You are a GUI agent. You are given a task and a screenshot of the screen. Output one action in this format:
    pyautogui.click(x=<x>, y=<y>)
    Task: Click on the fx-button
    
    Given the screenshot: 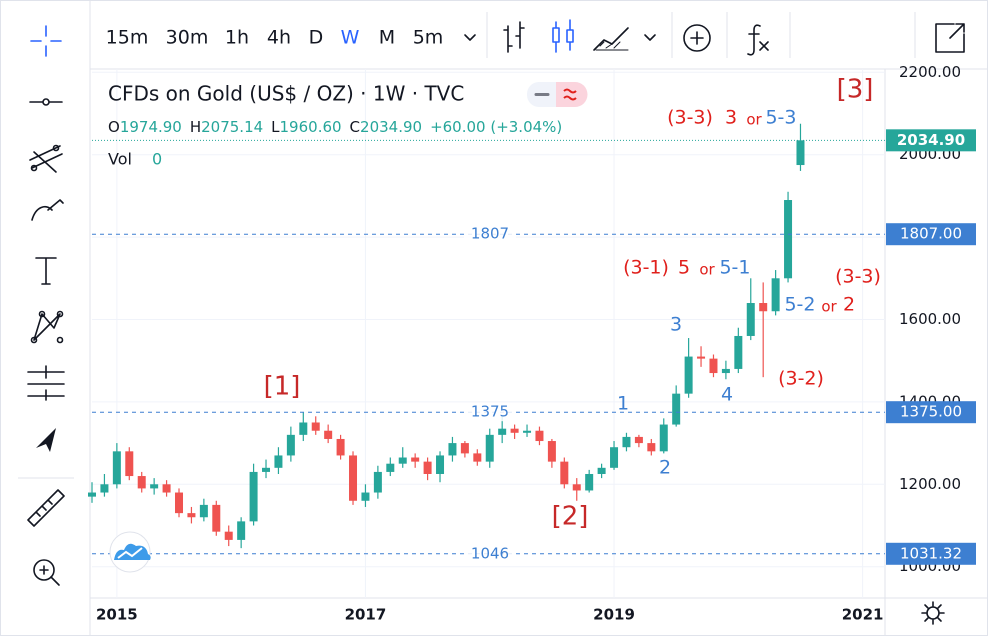 What is the action you would take?
    pyautogui.click(x=758, y=40)
    